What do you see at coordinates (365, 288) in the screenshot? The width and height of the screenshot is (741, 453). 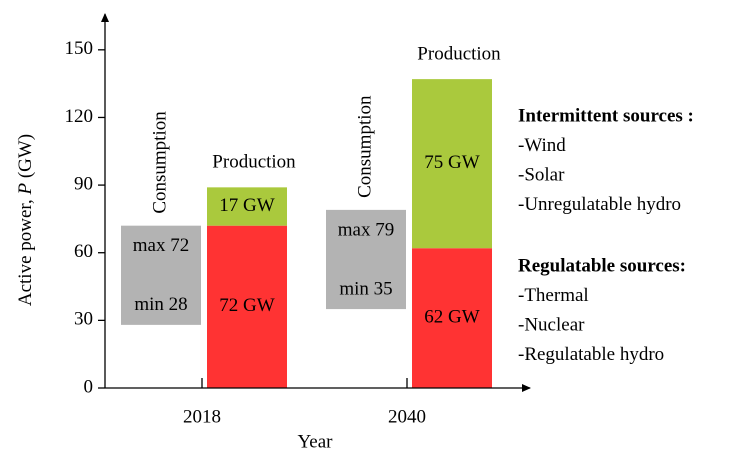 I see `min-label: min 35` at bounding box center [365, 288].